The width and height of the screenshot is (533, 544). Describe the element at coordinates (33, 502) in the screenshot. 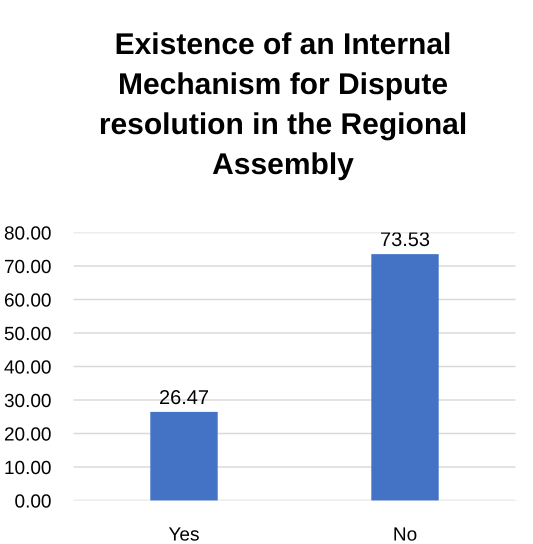

I see `y-tick-label: 0.00` at that location.